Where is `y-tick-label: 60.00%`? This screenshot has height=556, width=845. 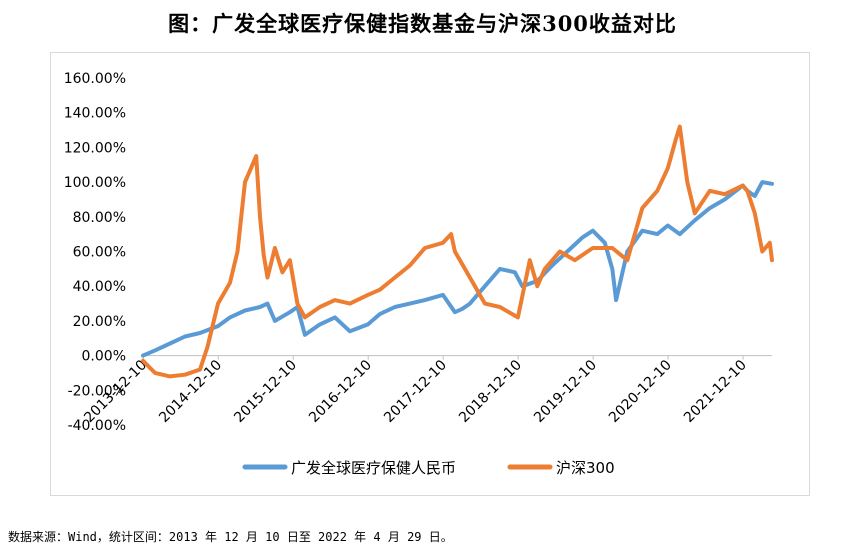
y-tick-label: 60.00% is located at coordinates (99, 253).